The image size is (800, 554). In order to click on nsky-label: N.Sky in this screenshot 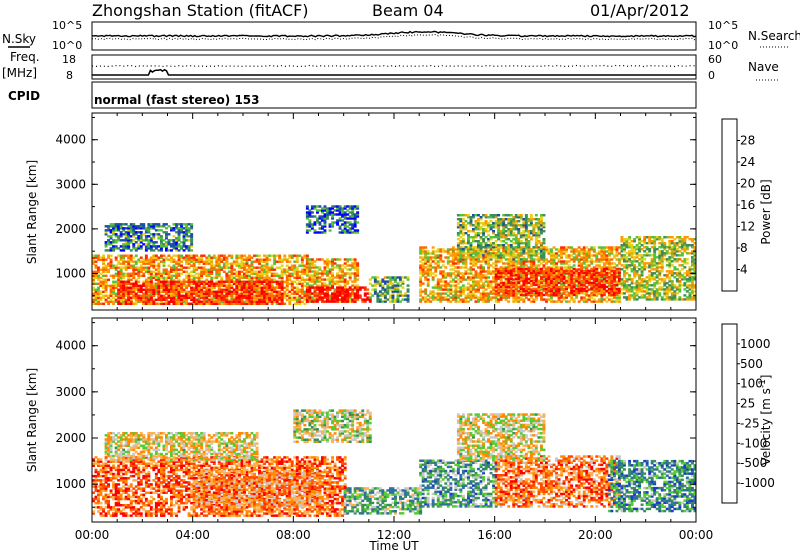, I will do `click(19, 39)`.